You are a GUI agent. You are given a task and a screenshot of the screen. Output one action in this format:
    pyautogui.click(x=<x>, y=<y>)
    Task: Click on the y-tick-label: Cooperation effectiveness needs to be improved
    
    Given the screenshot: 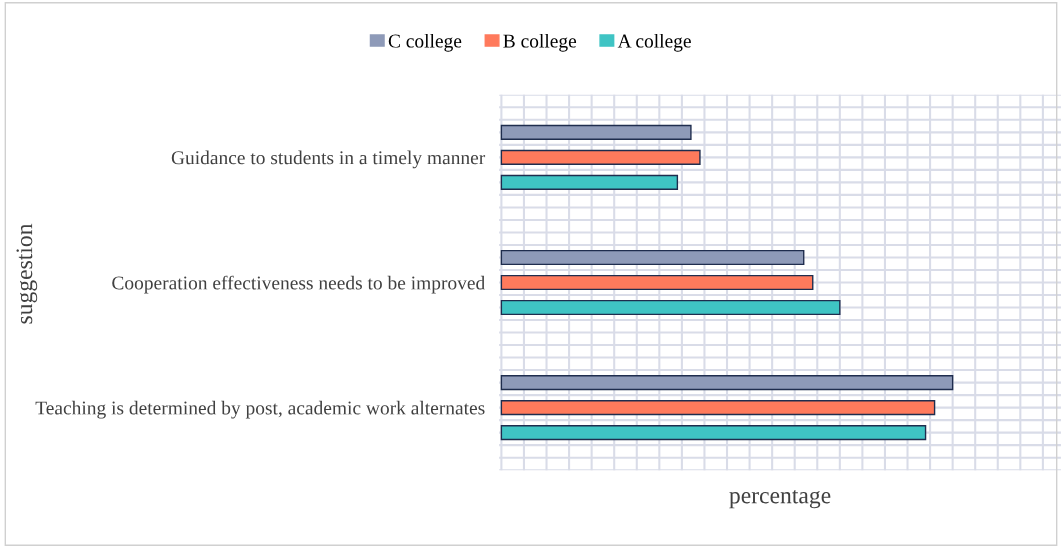 What is the action you would take?
    pyautogui.click(x=298, y=284)
    